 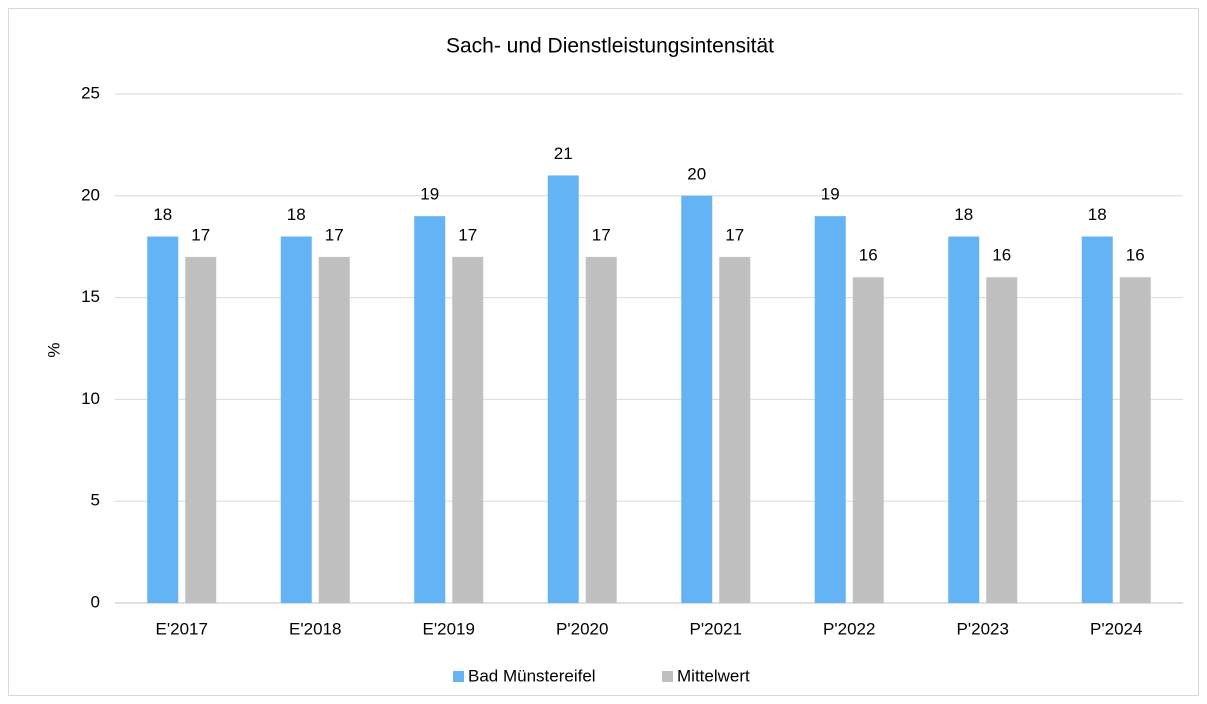 I want to click on x-tick-label: P'2020, so click(x=582, y=628).